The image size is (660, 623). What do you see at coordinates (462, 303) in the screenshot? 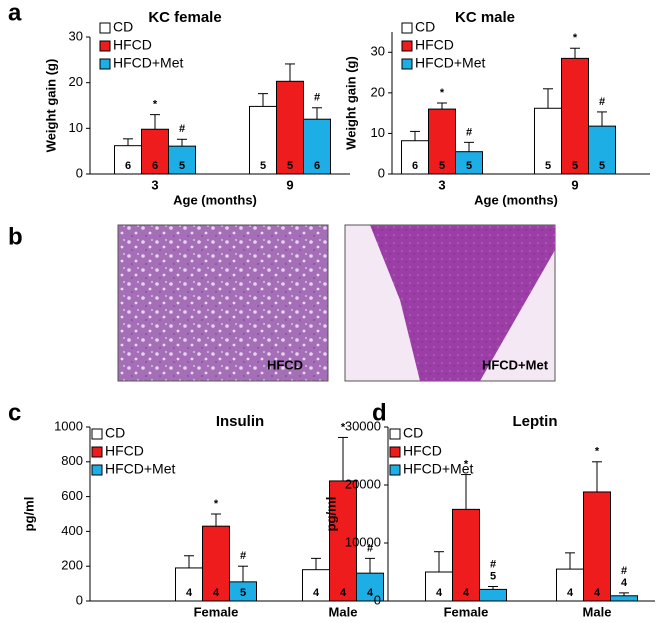
I see `tissue-section` at bounding box center [462, 303].